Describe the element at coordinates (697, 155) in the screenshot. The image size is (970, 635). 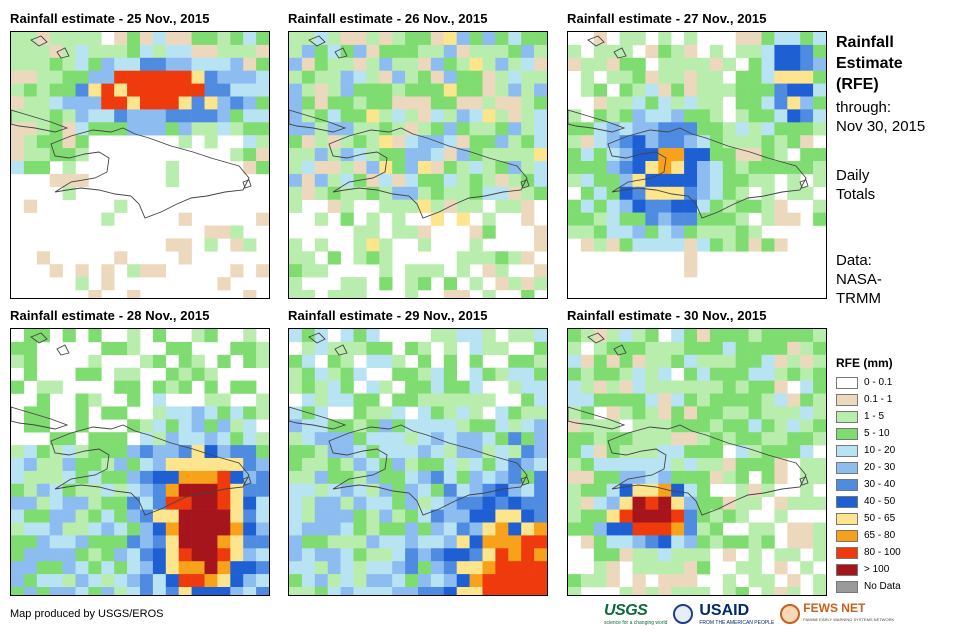
I see `rainfall-grid` at that location.